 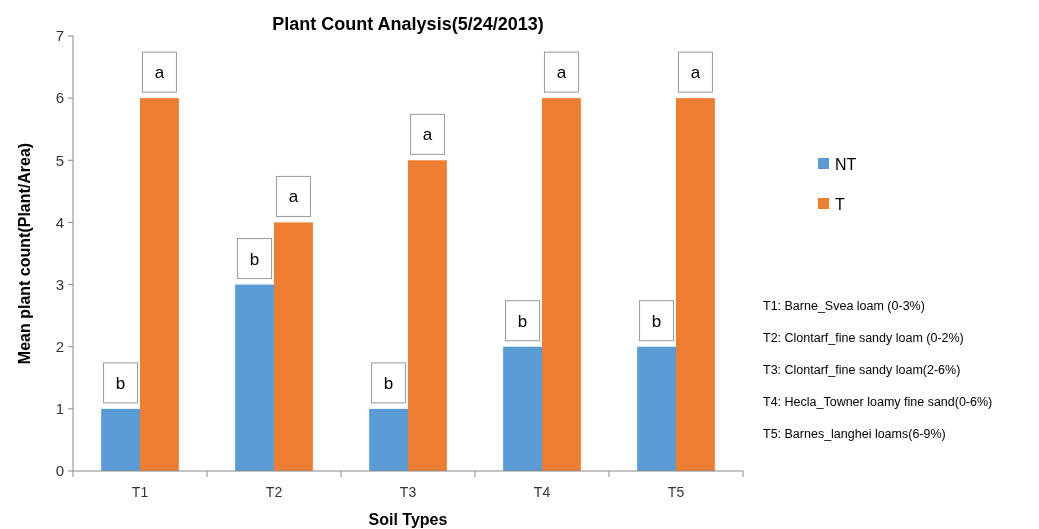 I want to click on y-tick-label: 2, so click(x=59, y=346).